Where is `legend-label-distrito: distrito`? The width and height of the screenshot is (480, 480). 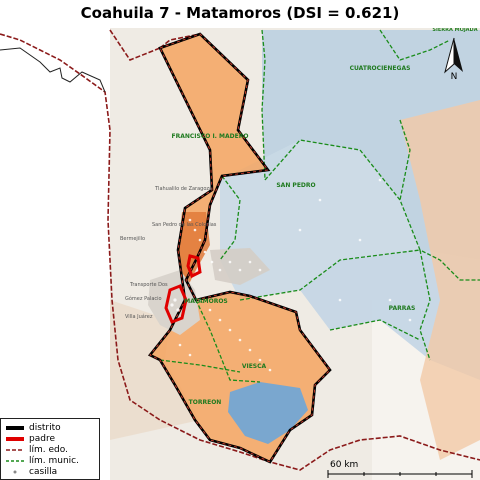 legend-label-distrito: distrito is located at coordinates (45, 427).